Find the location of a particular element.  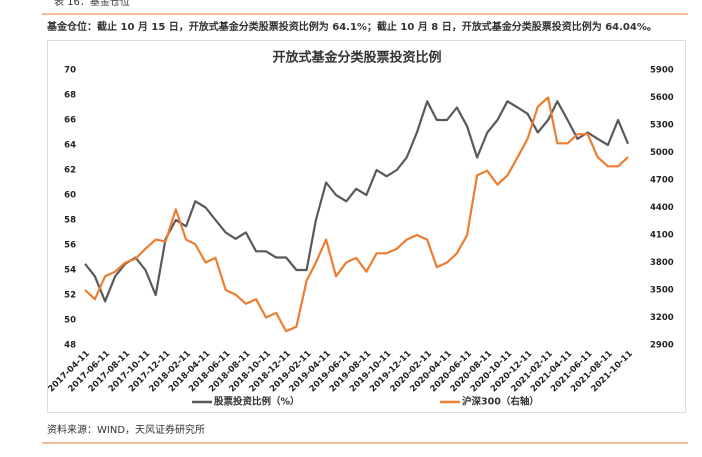

y2-tick-label: 5900 is located at coordinates (662, 71).